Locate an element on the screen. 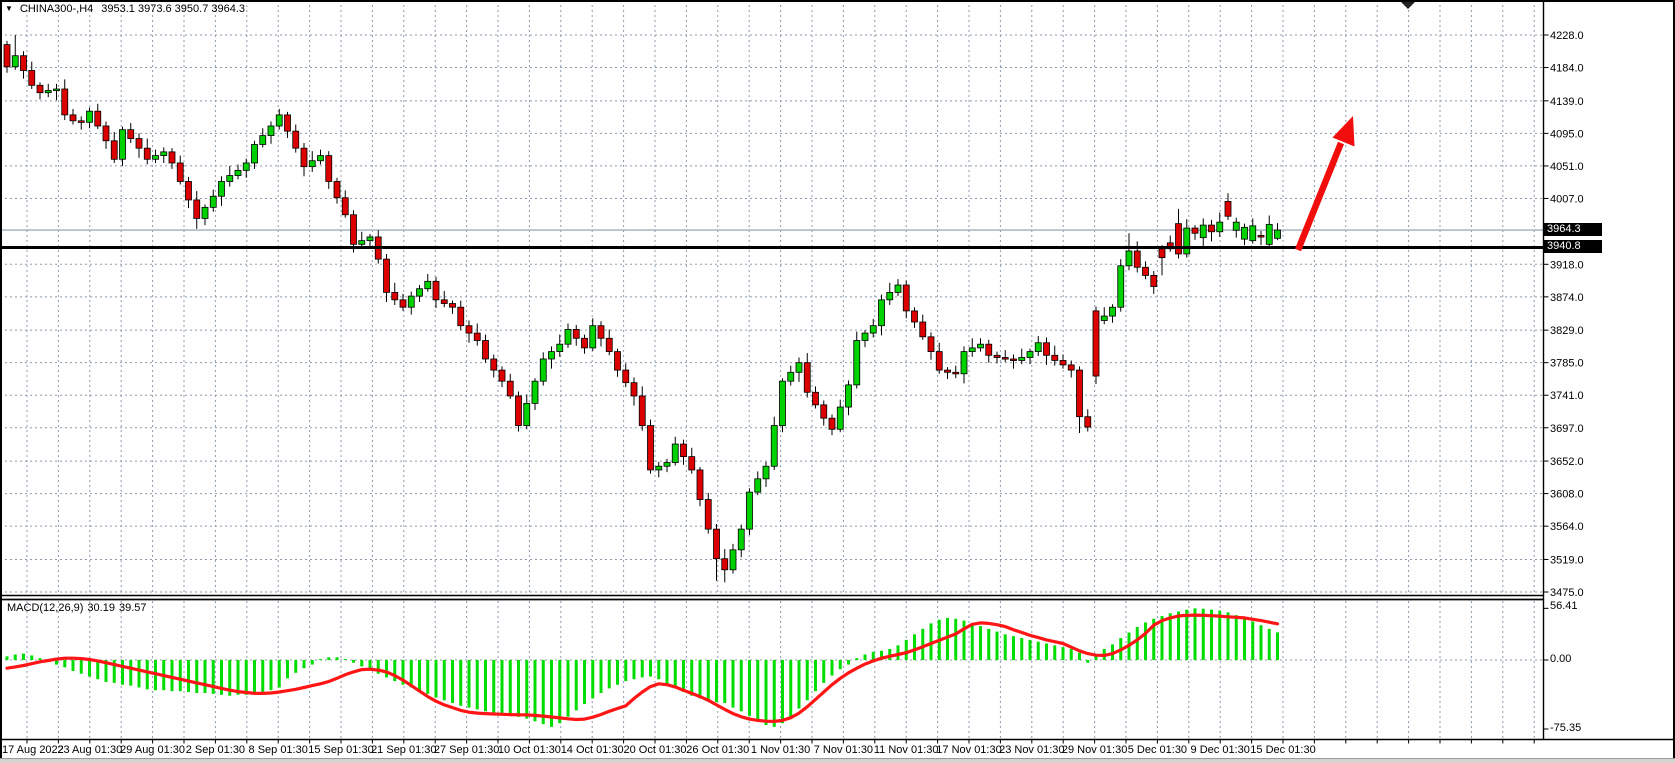  symbol-dropdown-icon: ▼ is located at coordinates (9, 8).